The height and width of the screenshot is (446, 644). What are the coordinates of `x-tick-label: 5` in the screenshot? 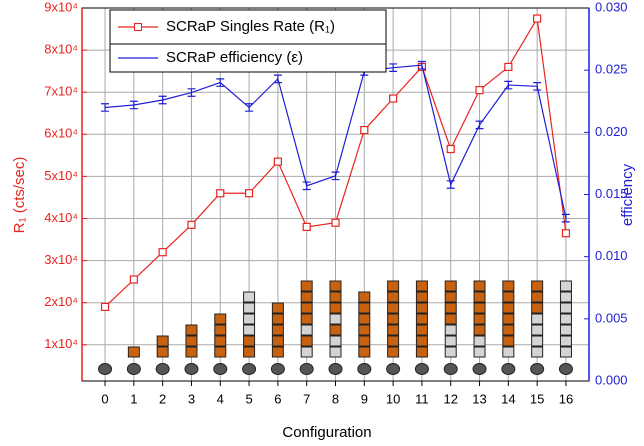 It's located at (248, 398).